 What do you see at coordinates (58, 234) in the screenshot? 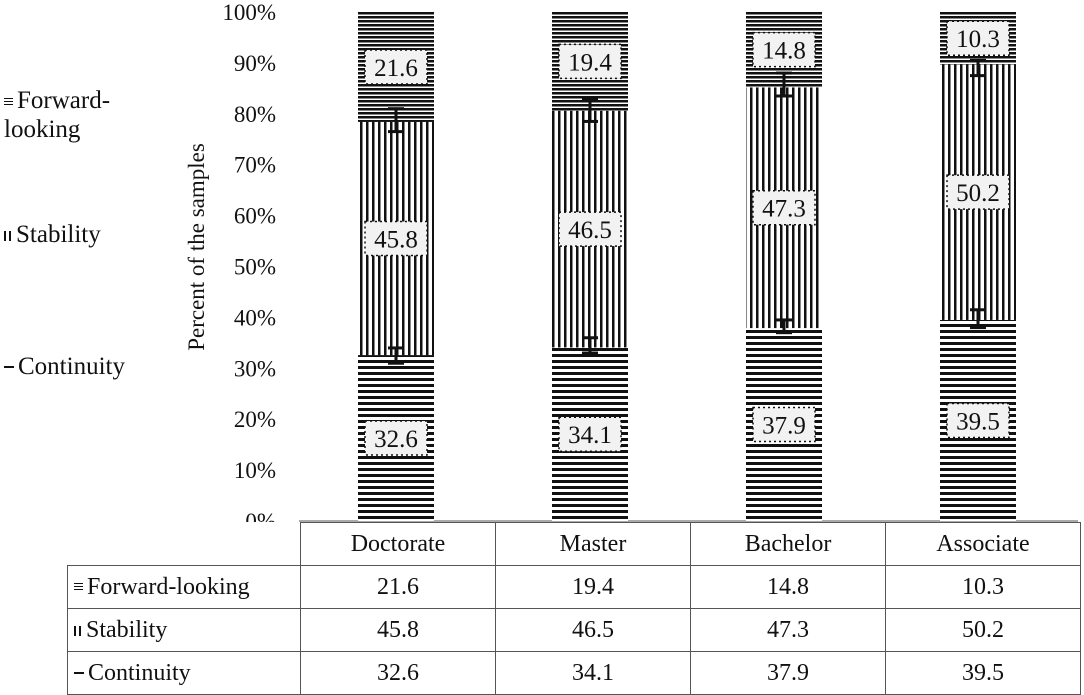
I see `legend-stability-label: Stability` at bounding box center [58, 234].